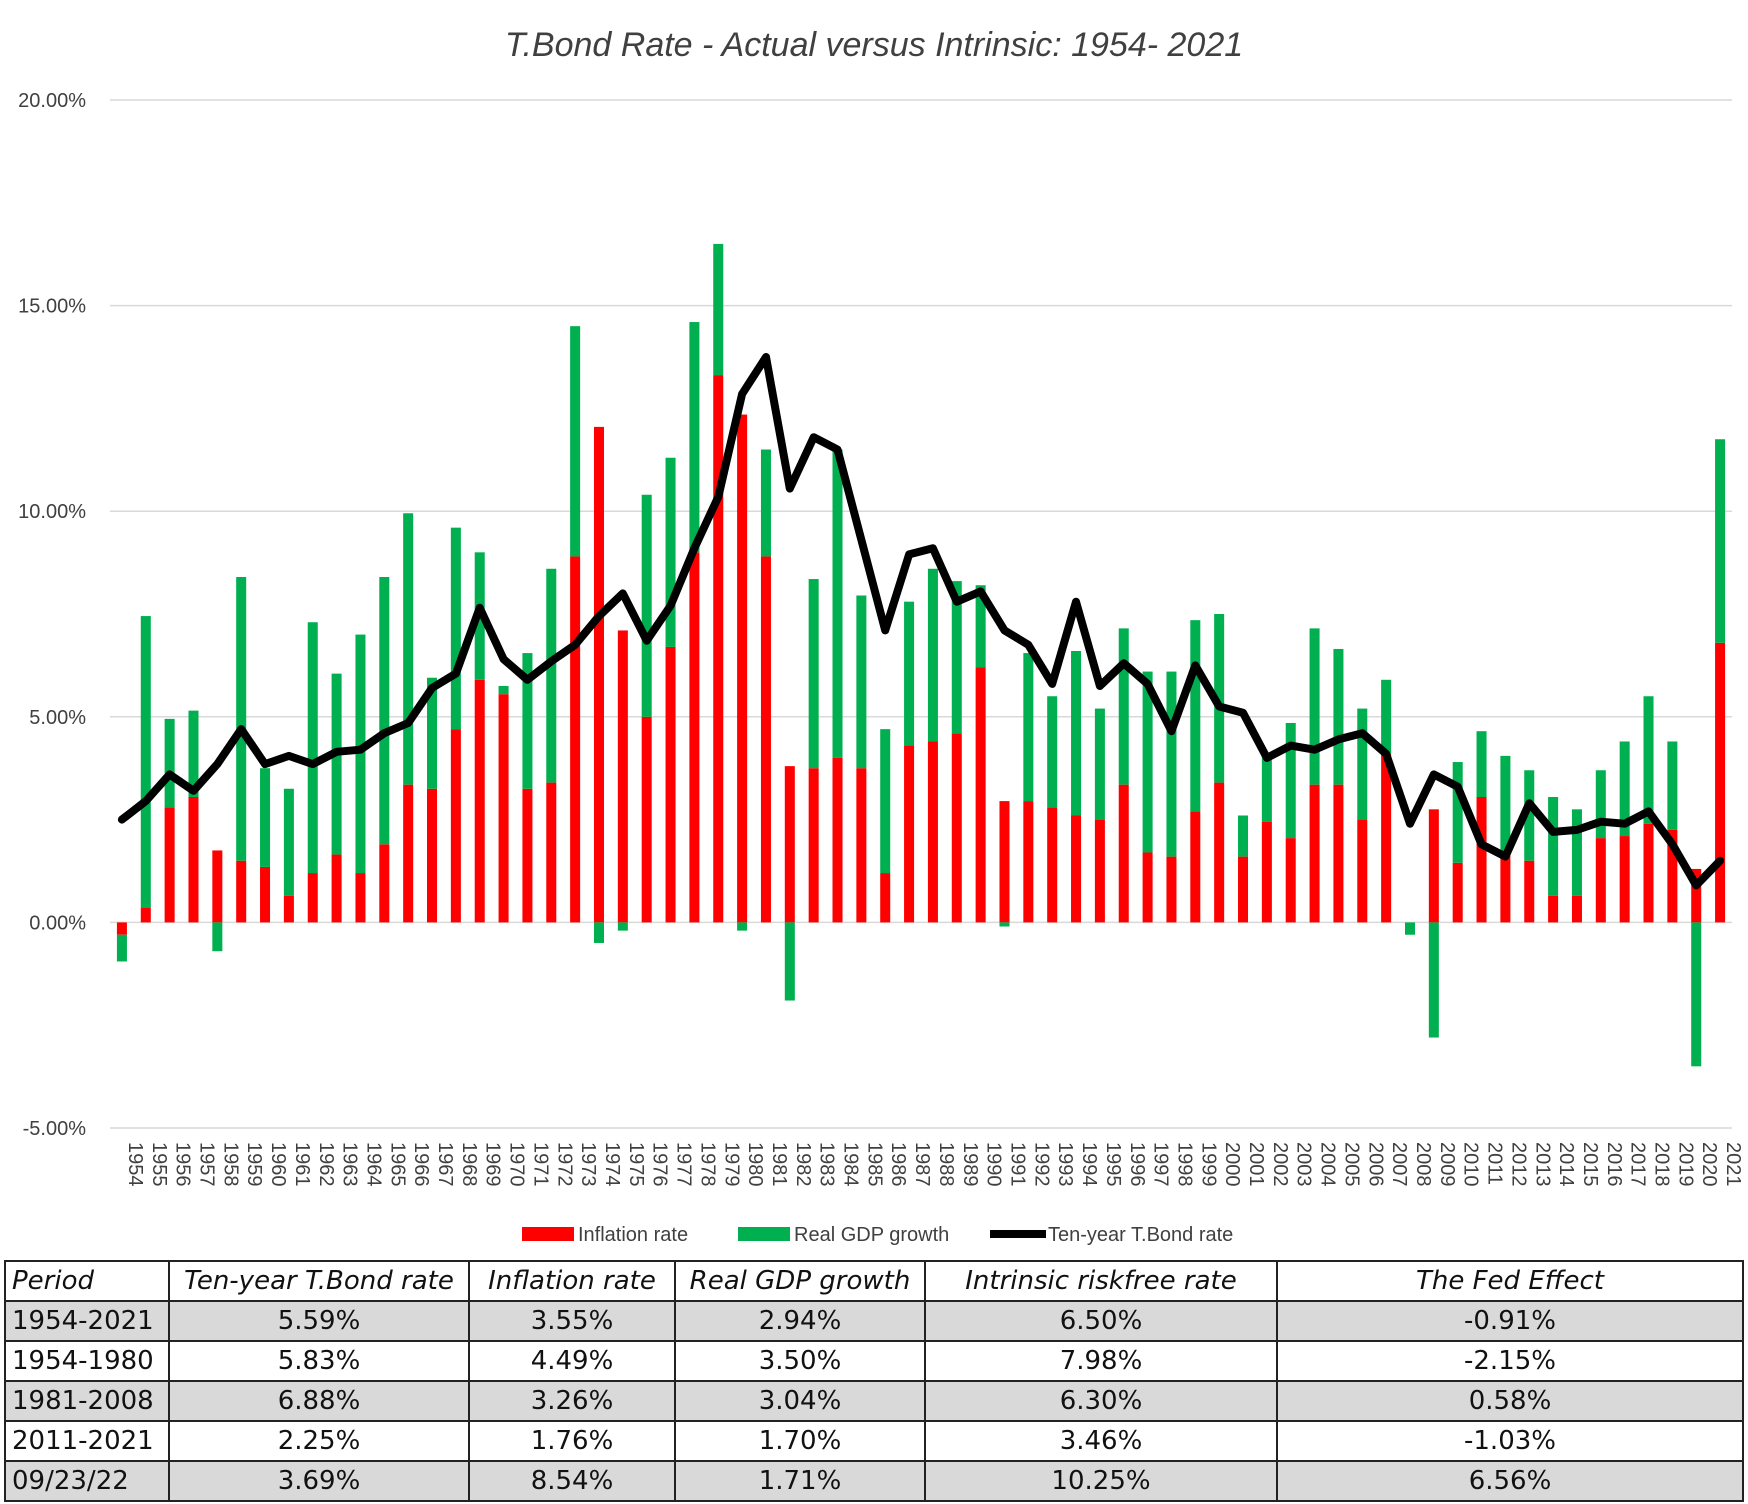 Image resolution: width=1748 pixels, height=1504 pixels. What do you see at coordinates (540, 1164) in the screenshot?
I see `x-tick-label: 1971` at bounding box center [540, 1164].